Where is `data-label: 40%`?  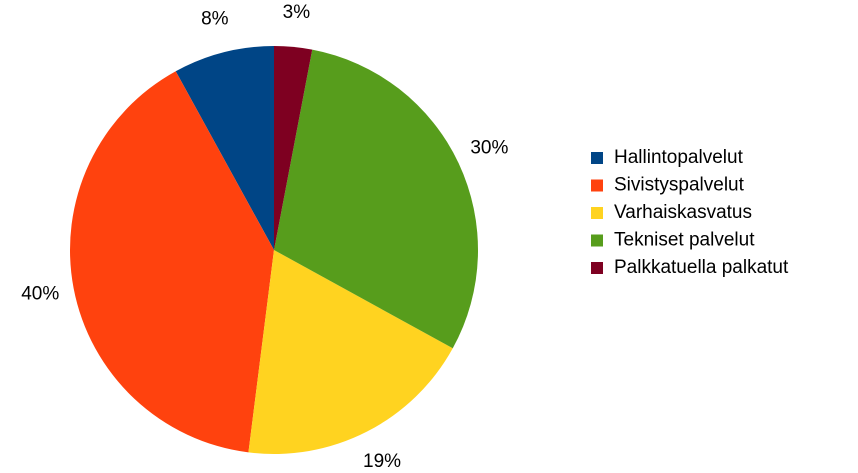 data-label: 40% is located at coordinates (40, 294).